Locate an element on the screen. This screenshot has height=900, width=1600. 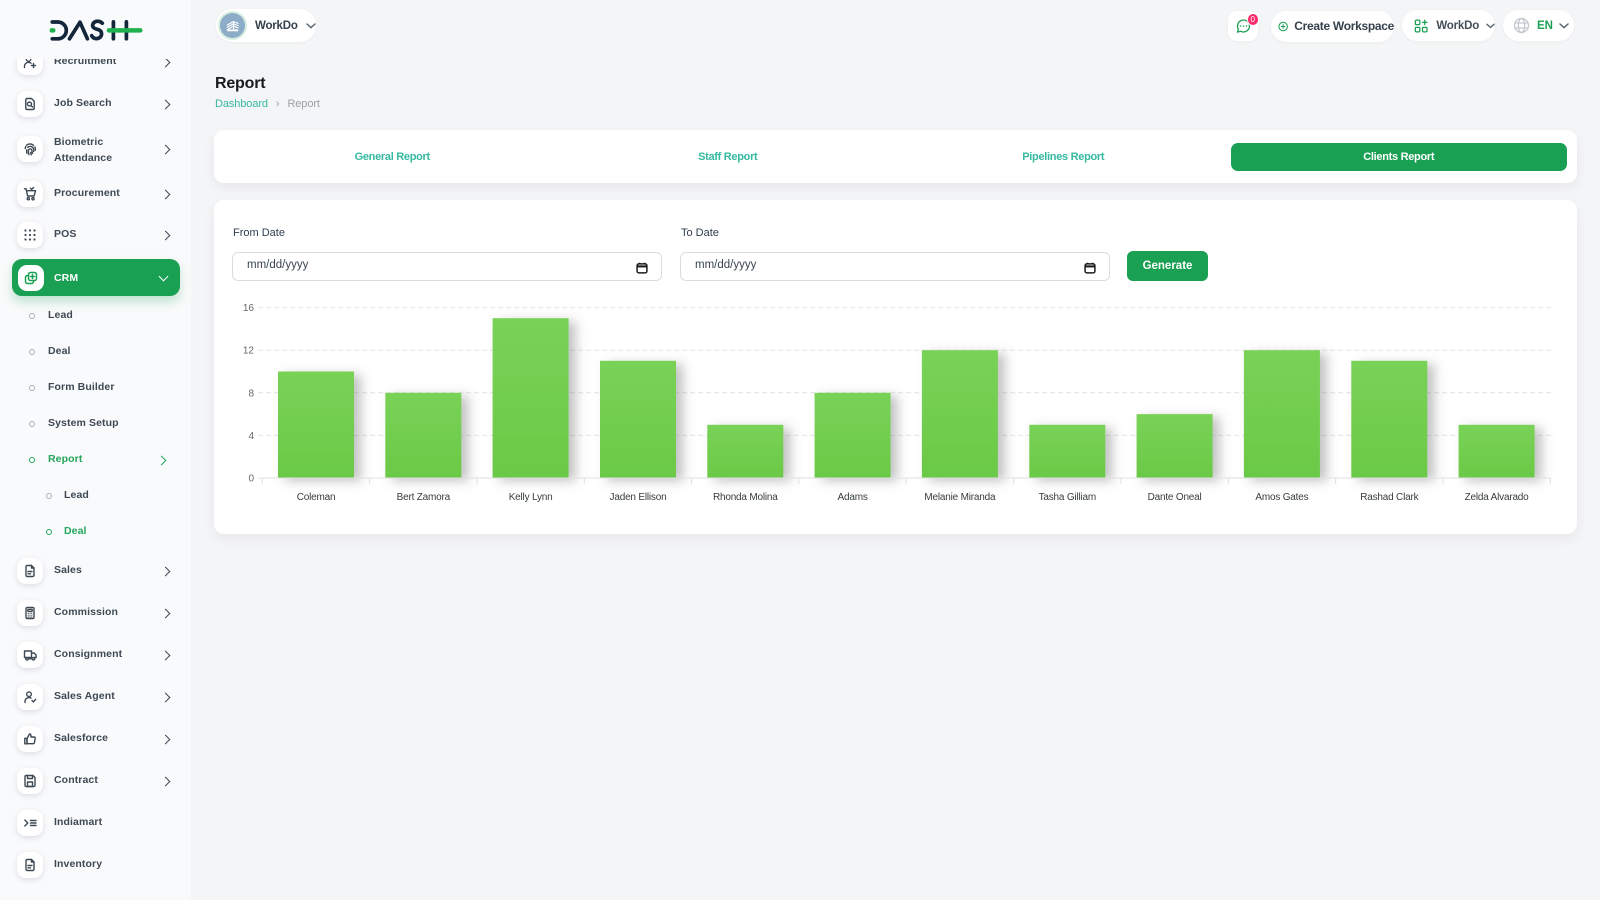
svg-text: Melanie Miranda is located at coordinates (960, 497).